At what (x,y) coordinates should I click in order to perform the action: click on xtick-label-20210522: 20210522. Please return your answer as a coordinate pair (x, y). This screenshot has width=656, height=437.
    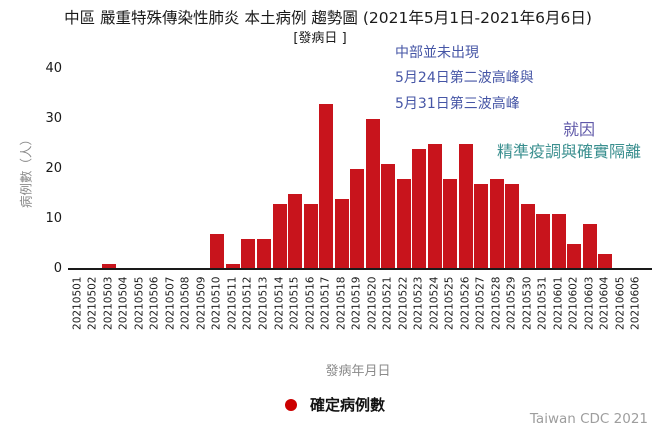
    Looking at the image, I should click on (403, 303).